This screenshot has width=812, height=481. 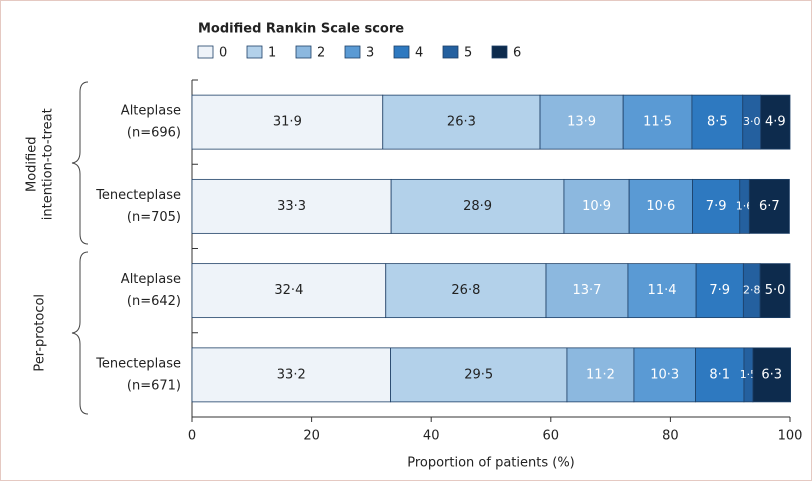 I want to click on value-label: 11·4, so click(x=662, y=290).